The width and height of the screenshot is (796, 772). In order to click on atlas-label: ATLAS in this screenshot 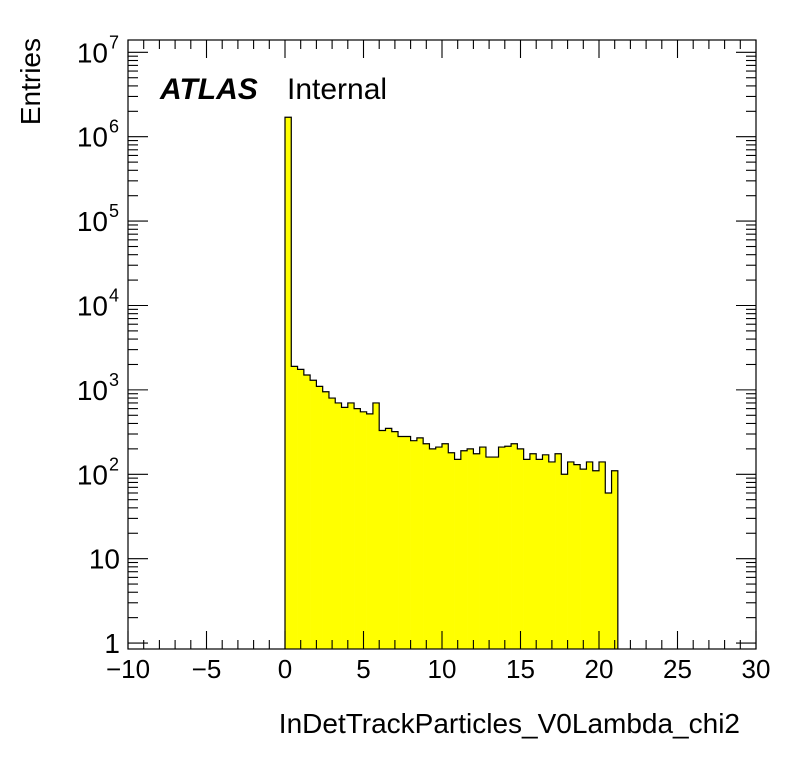, I will do `click(208, 89)`.